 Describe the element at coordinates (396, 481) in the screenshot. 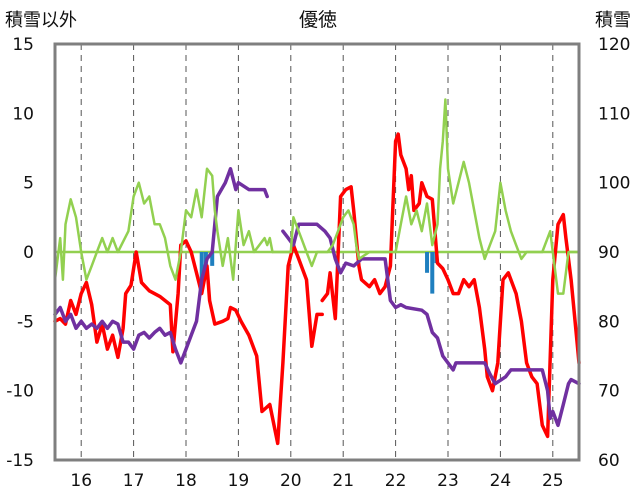

I see `x-tick-label: 22` at that location.